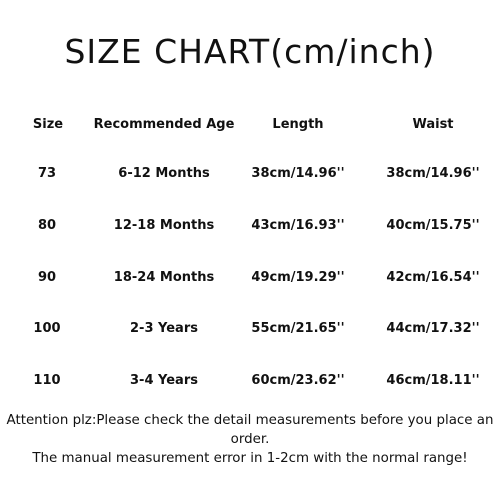 This screenshot has width=500, height=500. Describe the element at coordinates (250, 176) in the screenshot. I see `table-row: 73 6-12 Months 38cm/14.96'' 38cm/14.96''` at that location.